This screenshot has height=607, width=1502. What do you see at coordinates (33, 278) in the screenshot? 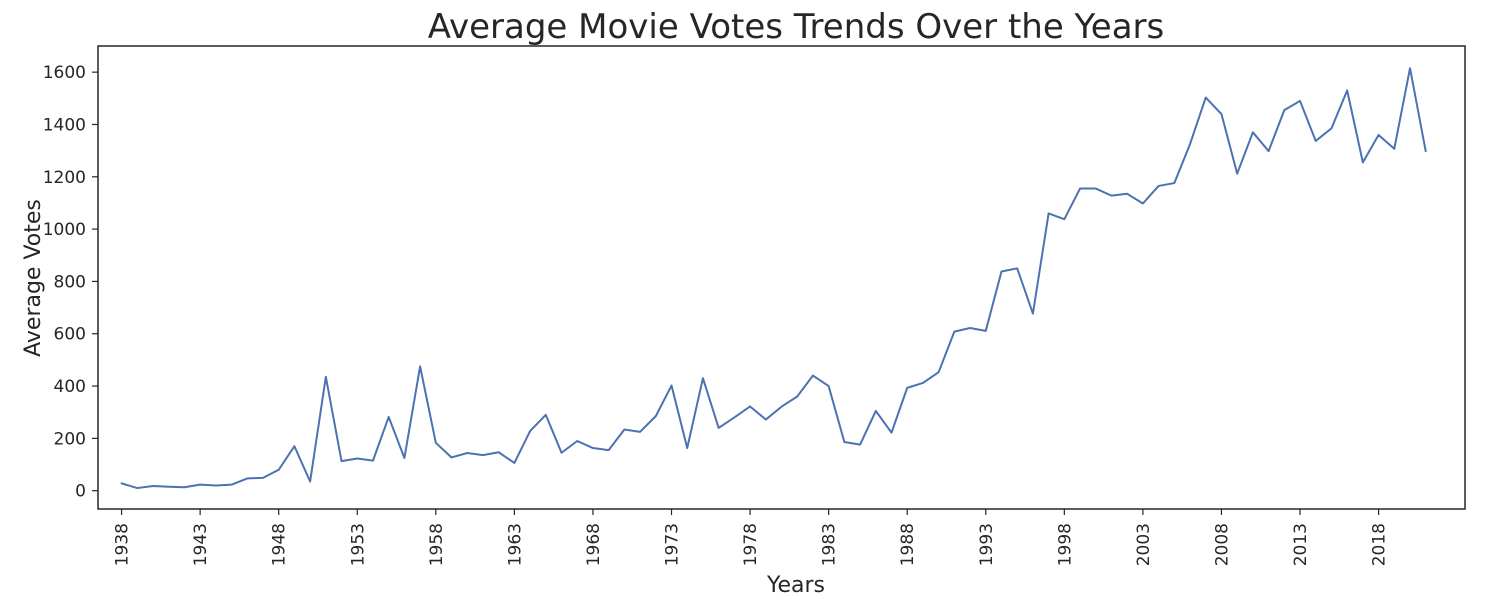
I see `y-axis-label: Average Votes` at bounding box center [33, 278].